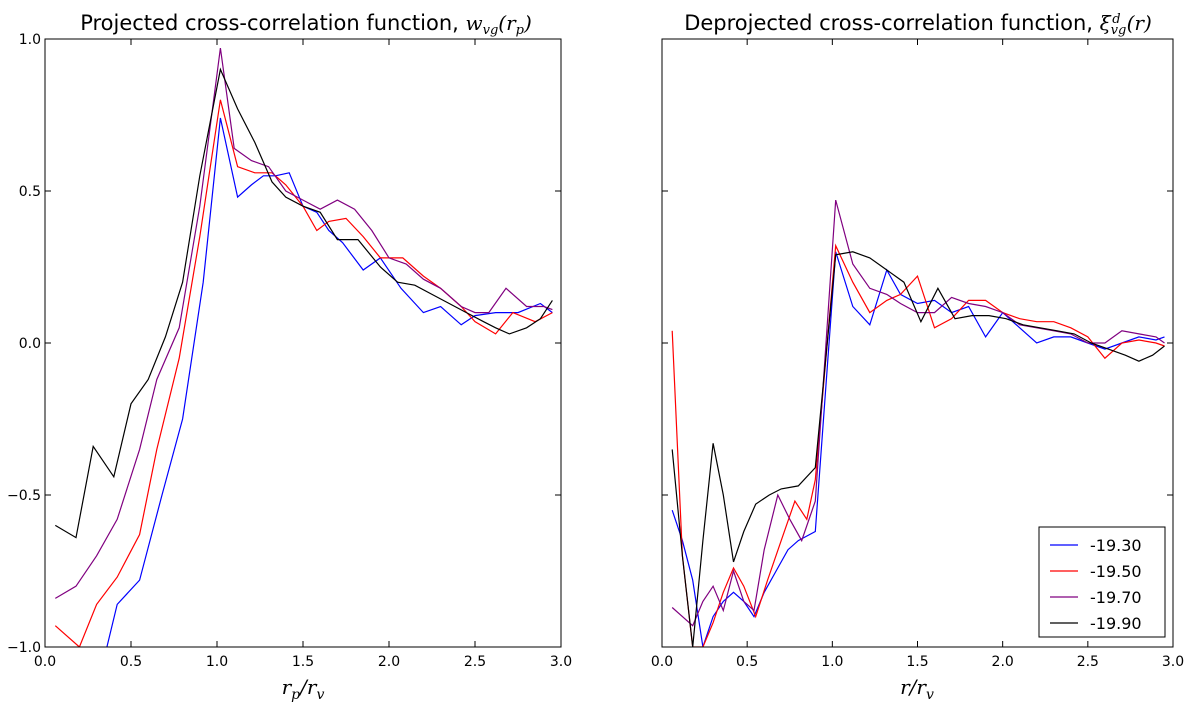  I want to click on right-x-axis-label: r/rv, so click(917, 689).